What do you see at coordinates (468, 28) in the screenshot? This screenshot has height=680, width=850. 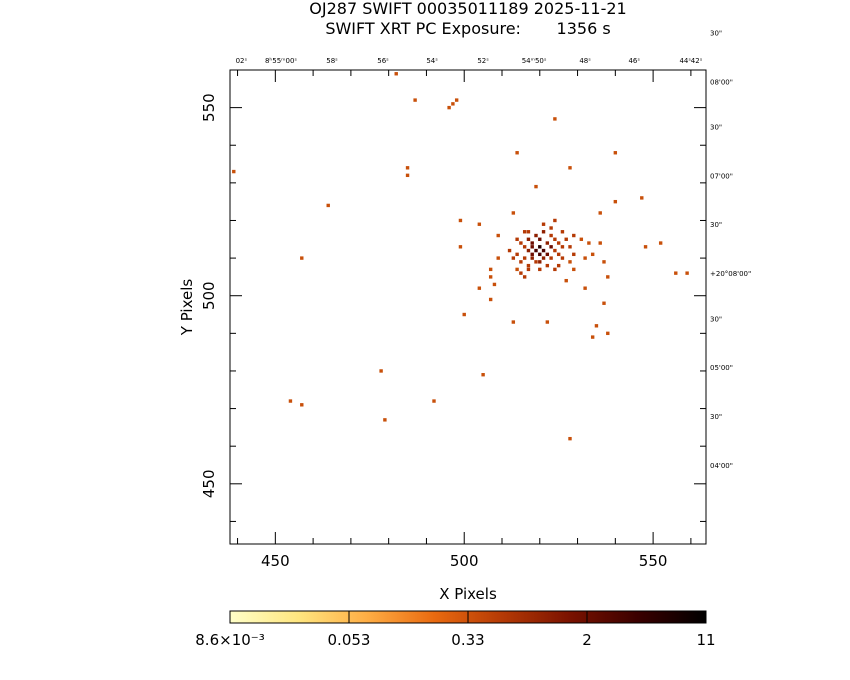 I see `chart-subtitle: SWIFT XRT PC Exposure: 1356 s` at bounding box center [468, 28].